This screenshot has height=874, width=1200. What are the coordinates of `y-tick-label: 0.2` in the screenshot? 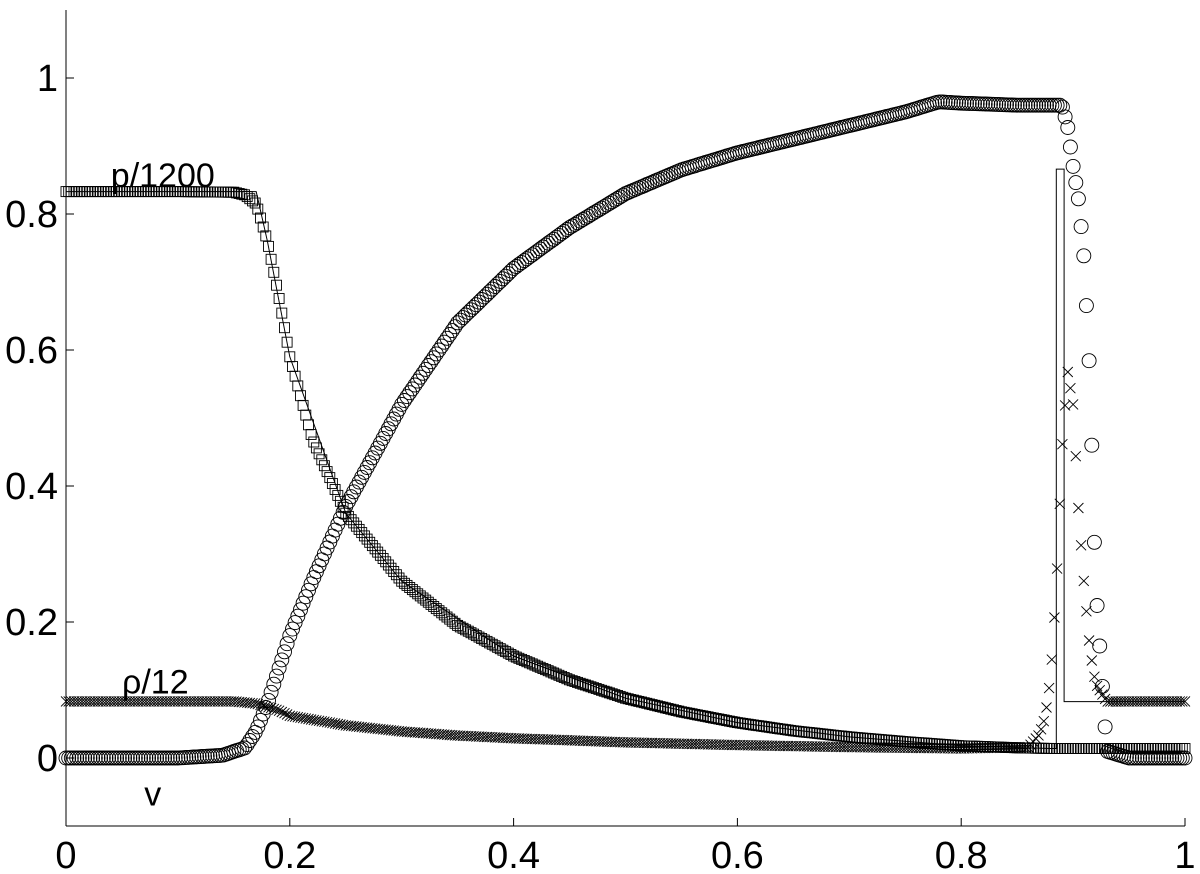 It's located at (31, 623).